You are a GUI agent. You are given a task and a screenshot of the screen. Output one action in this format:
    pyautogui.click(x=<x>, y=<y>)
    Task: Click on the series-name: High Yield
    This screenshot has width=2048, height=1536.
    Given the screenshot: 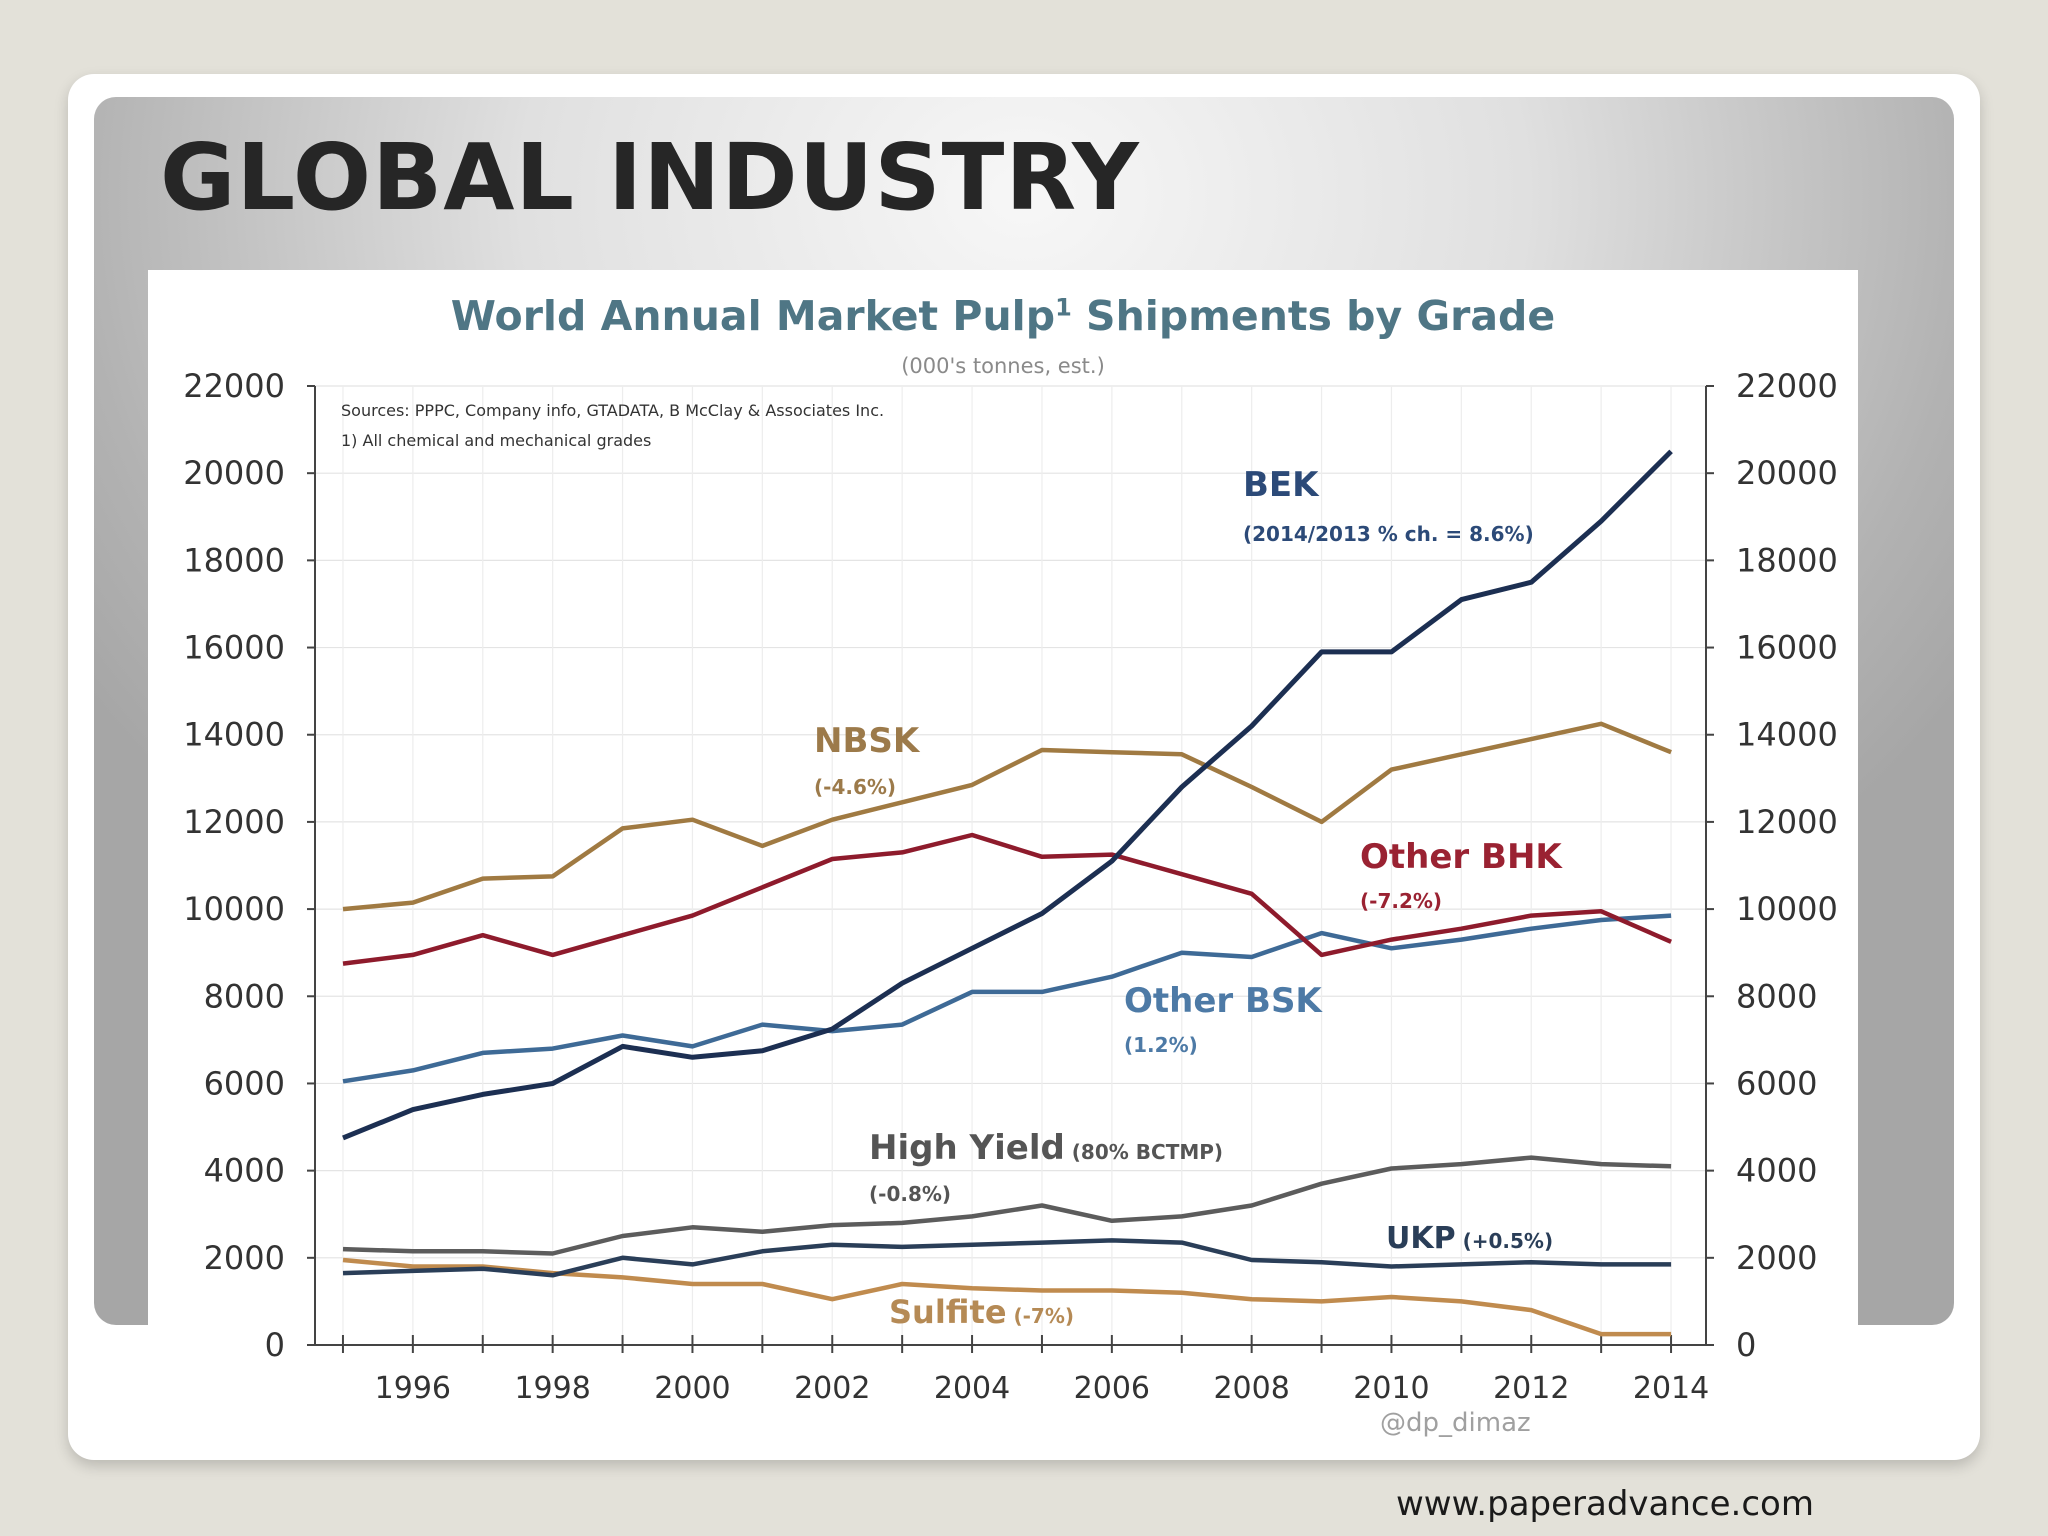 What is the action you would take?
    pyautogui.click(x=967, y=1148)
    